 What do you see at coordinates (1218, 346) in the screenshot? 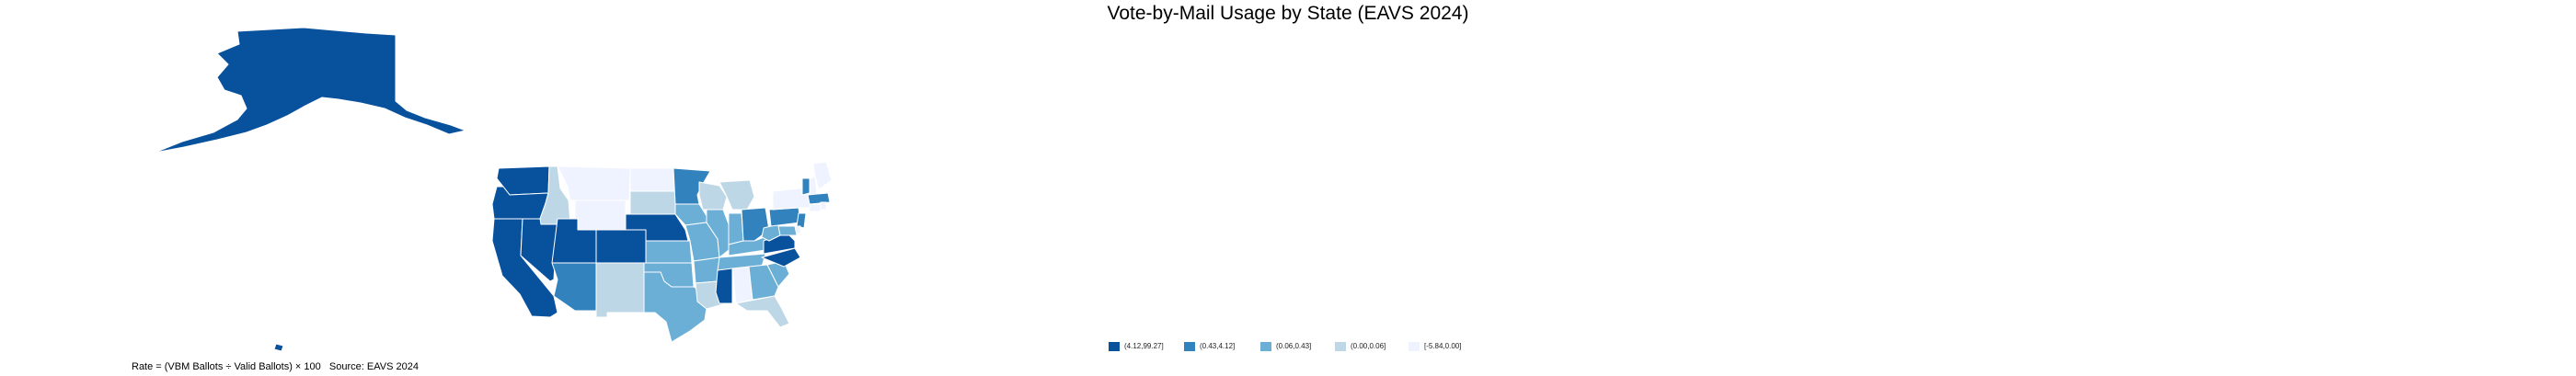
I see `legend-label-2: (0.43,4.12]` at bounding box center [1218, 346].